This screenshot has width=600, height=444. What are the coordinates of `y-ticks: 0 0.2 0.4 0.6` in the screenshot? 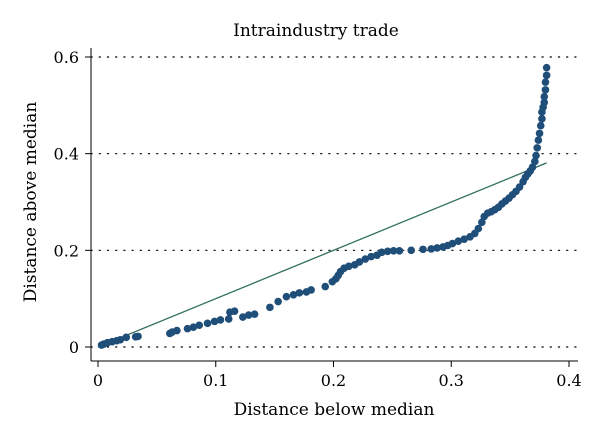 It's located at (72, 202).